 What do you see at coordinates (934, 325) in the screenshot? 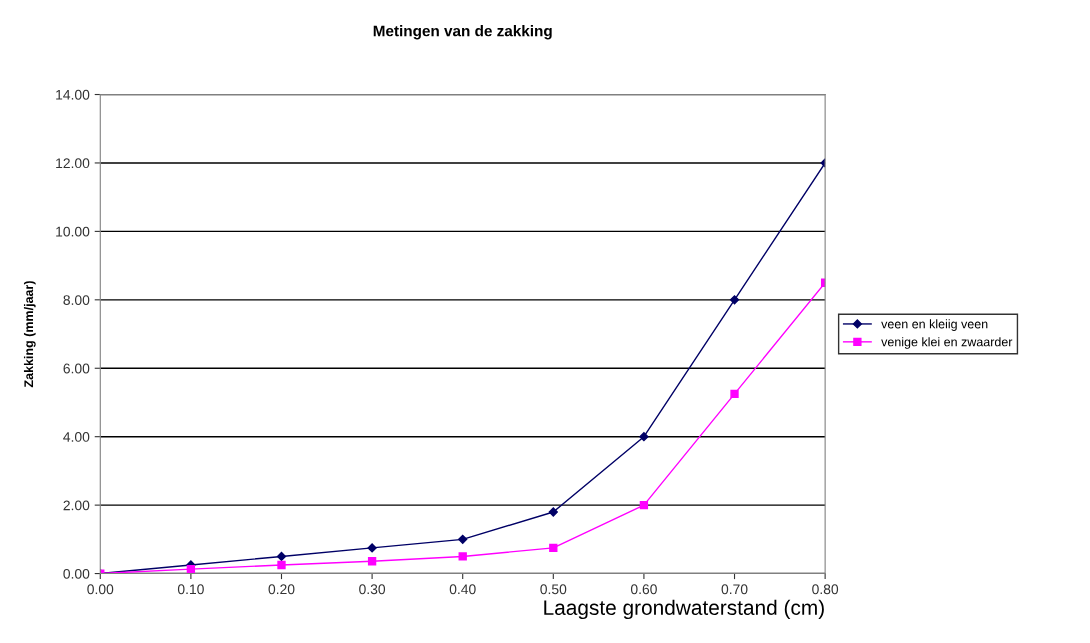
I see `legend-label: veen en kleiig veen` at bounding box center [934, 325].